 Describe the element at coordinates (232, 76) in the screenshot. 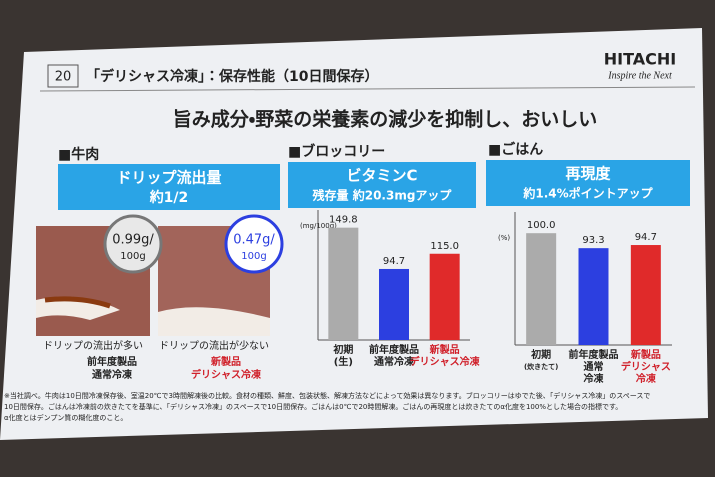

I see `slide-title: 「デリシャス冷凍」：保存性能（10日間保存）` at that location.